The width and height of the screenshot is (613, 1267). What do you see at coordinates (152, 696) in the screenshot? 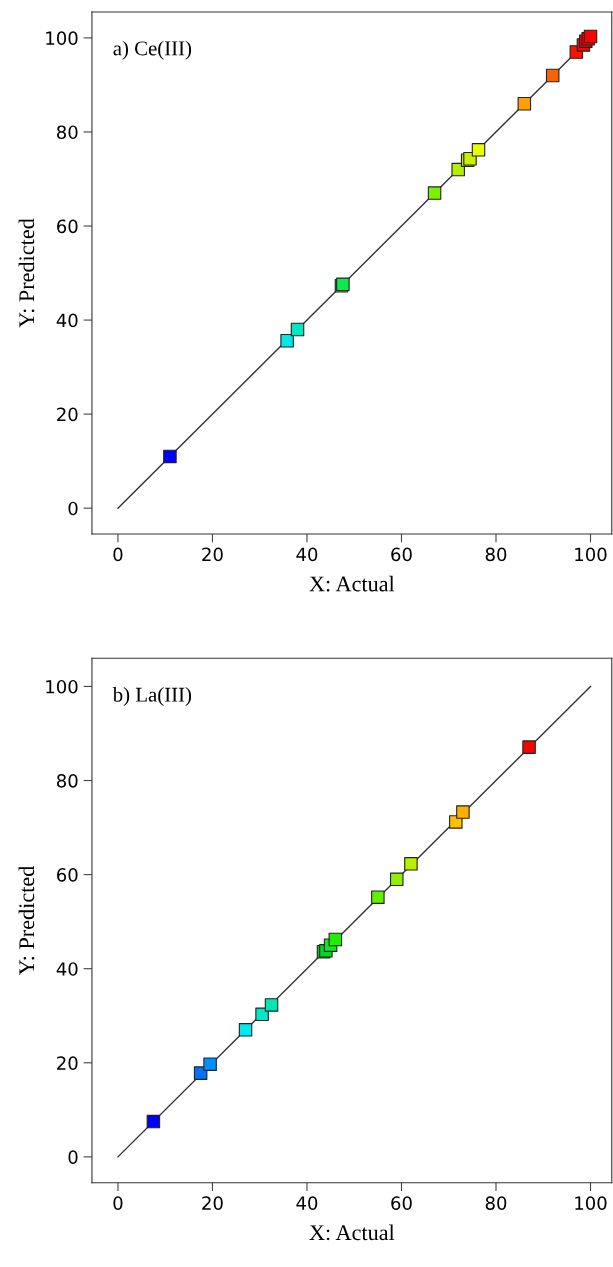
I see `text: b) La(III)` at bounding box center [152, 696].